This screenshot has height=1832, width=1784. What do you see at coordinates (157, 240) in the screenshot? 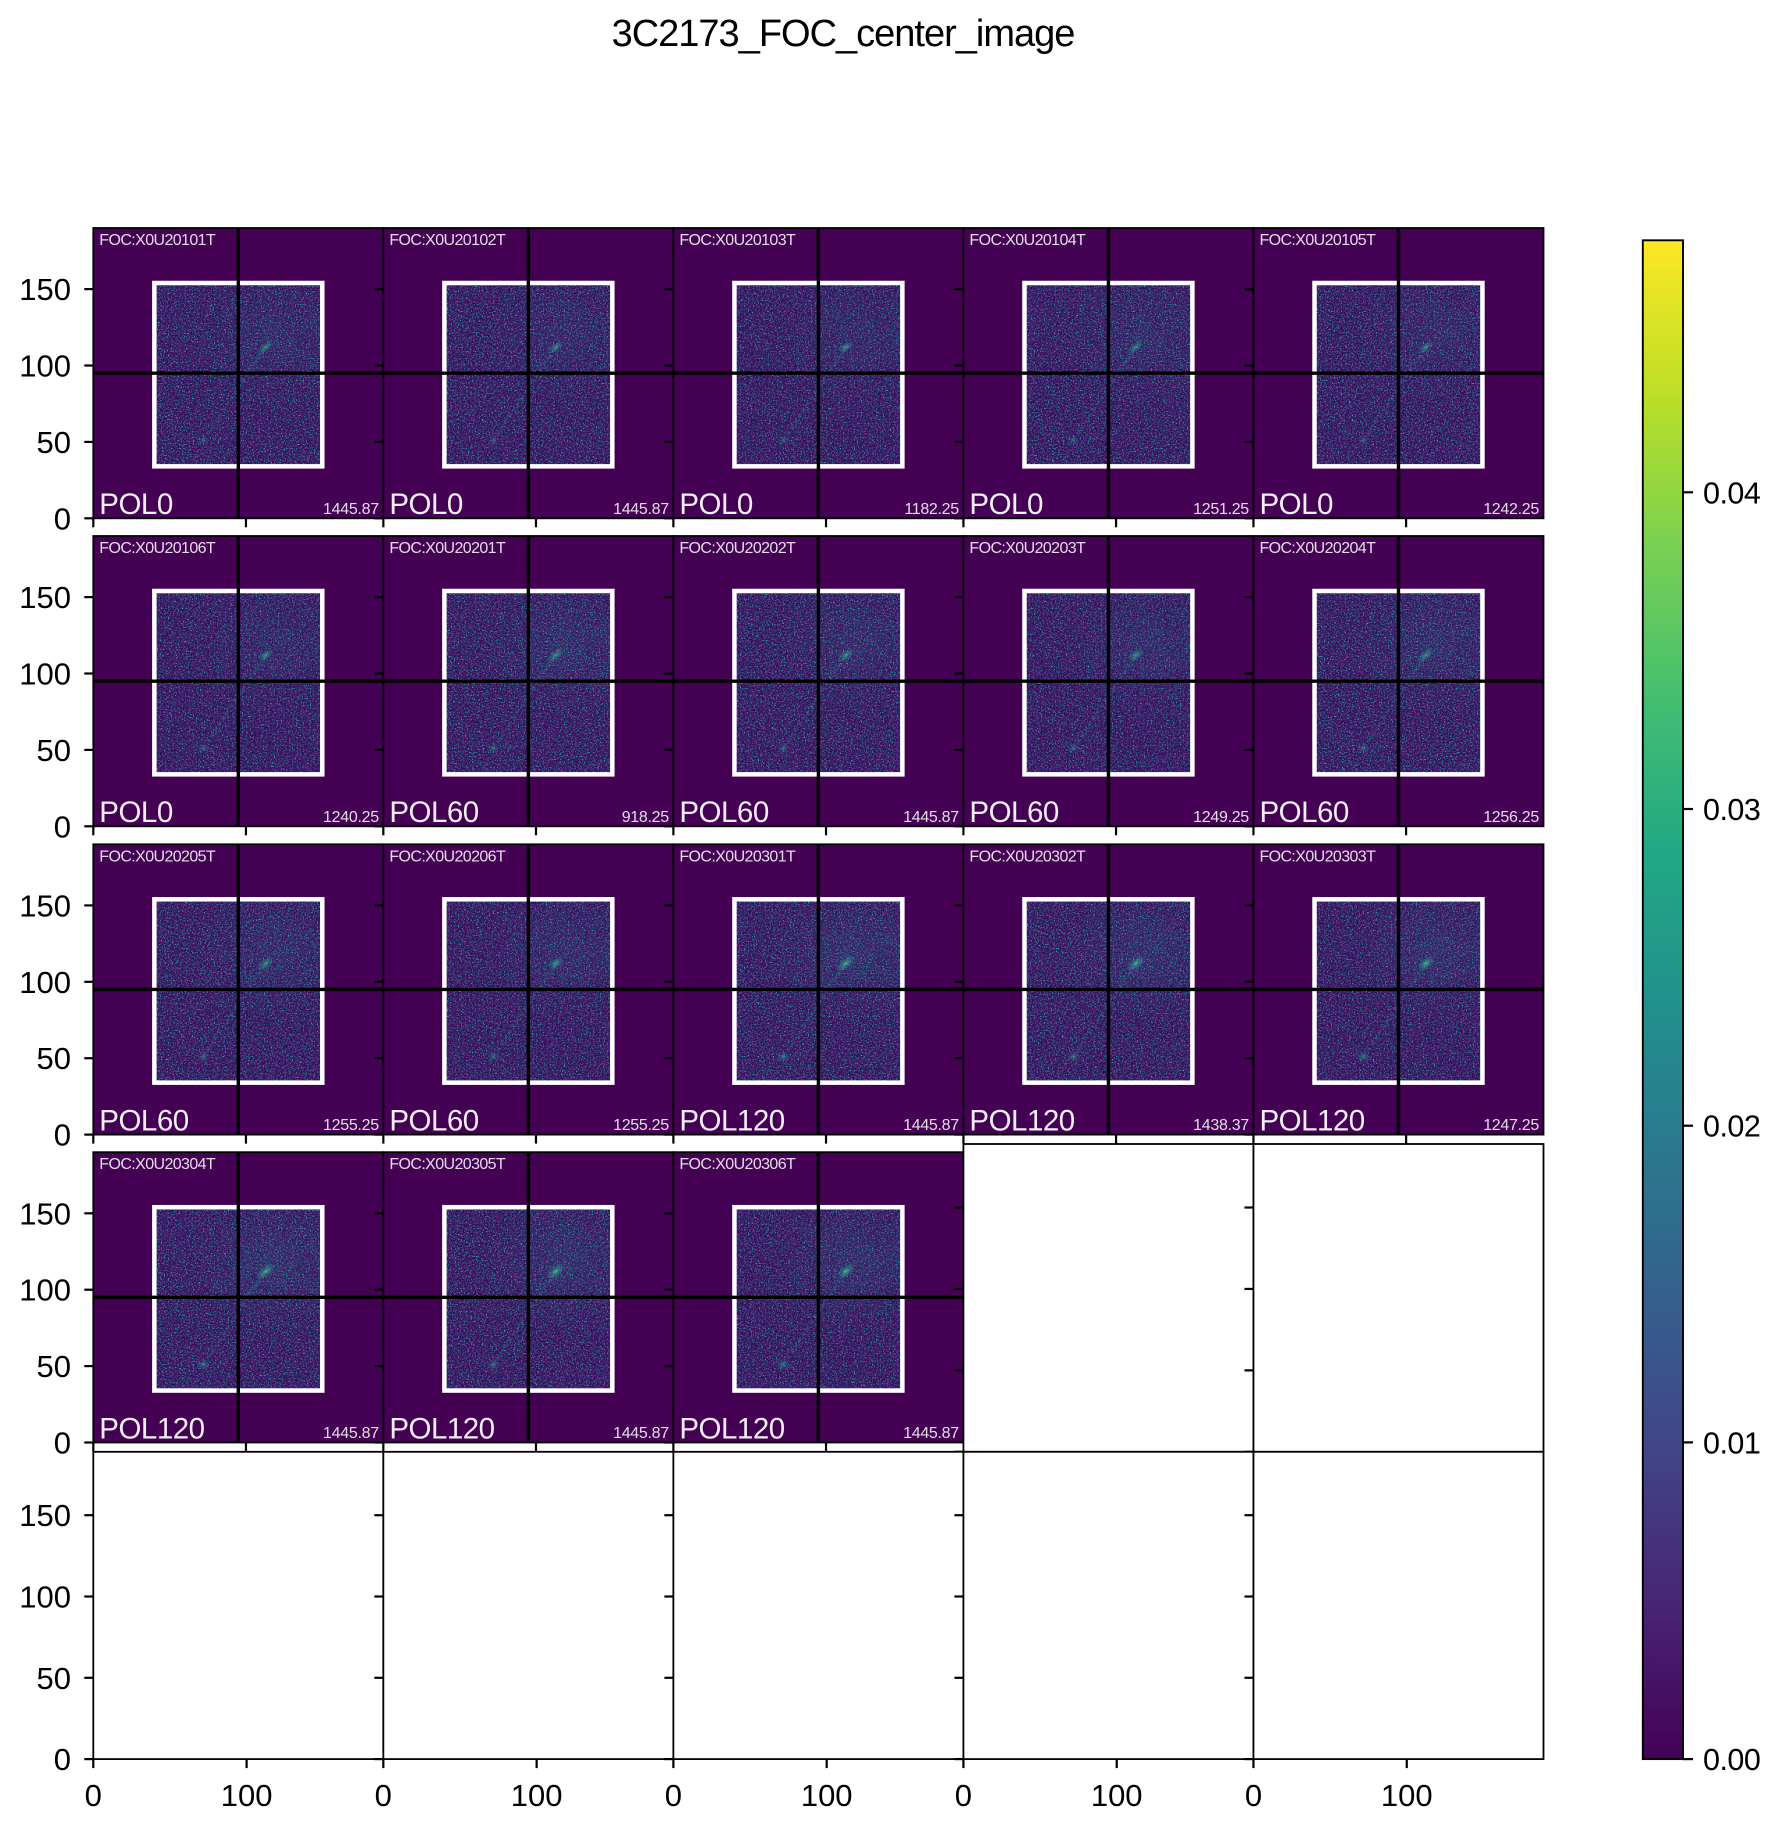
I see `svg-text: FOC:X0U20101T` at bounding box center [157, 240].